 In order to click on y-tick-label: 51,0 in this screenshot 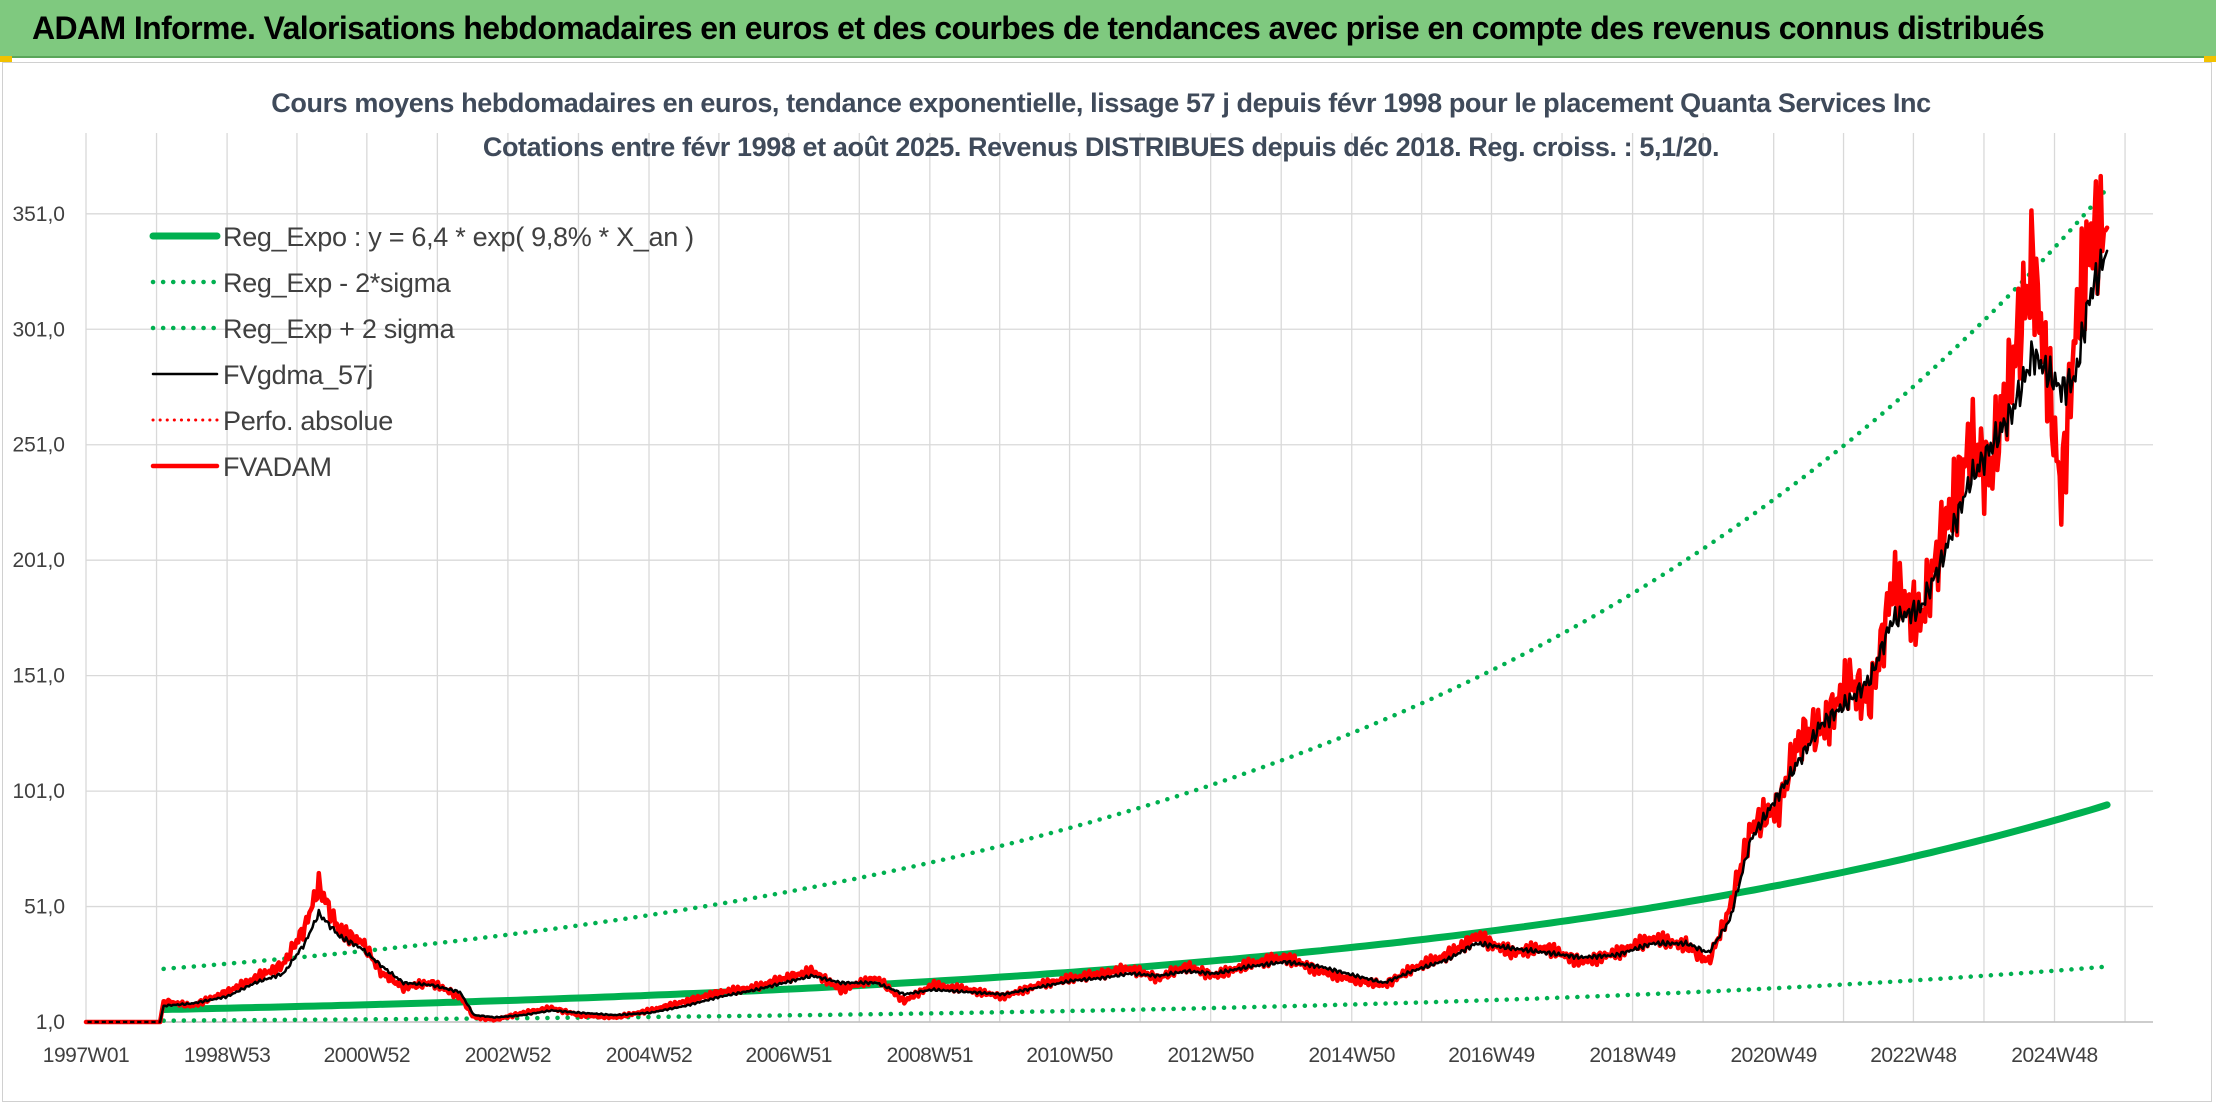, I will do `click(44, 907)`.